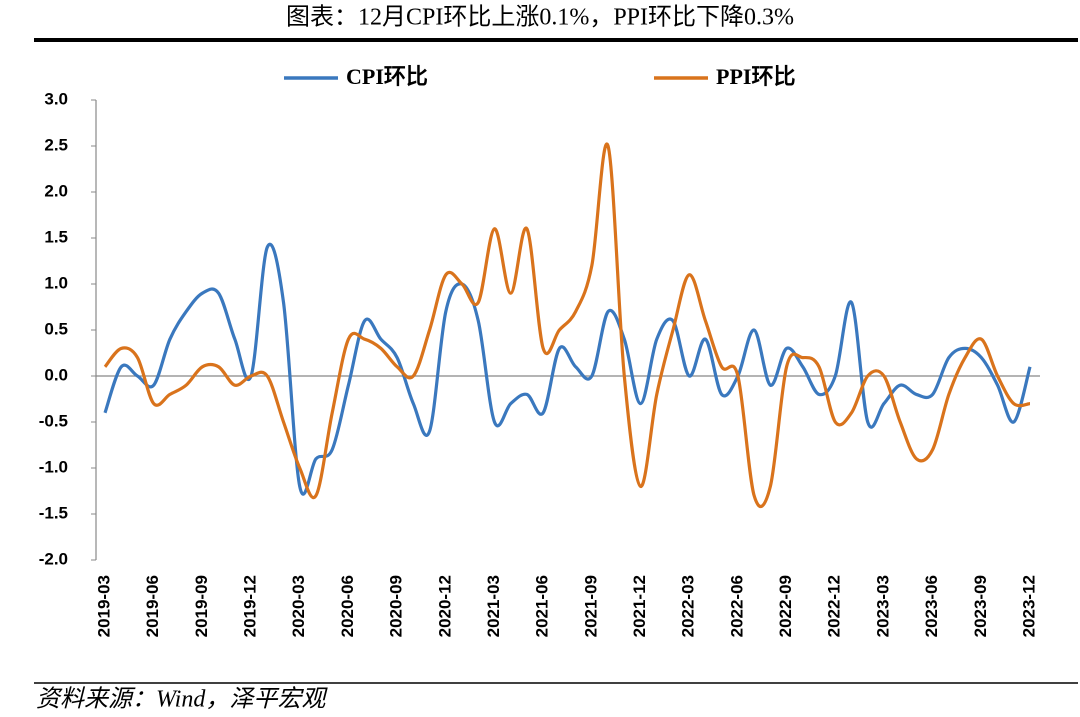 The height and width of the screenshot is (717, 1080). What do you see at coordinates (182, 699) in the screenshot?
I see `source-note: 资料来源：Wind，泽平宏观` at bounding box center [182, 699].